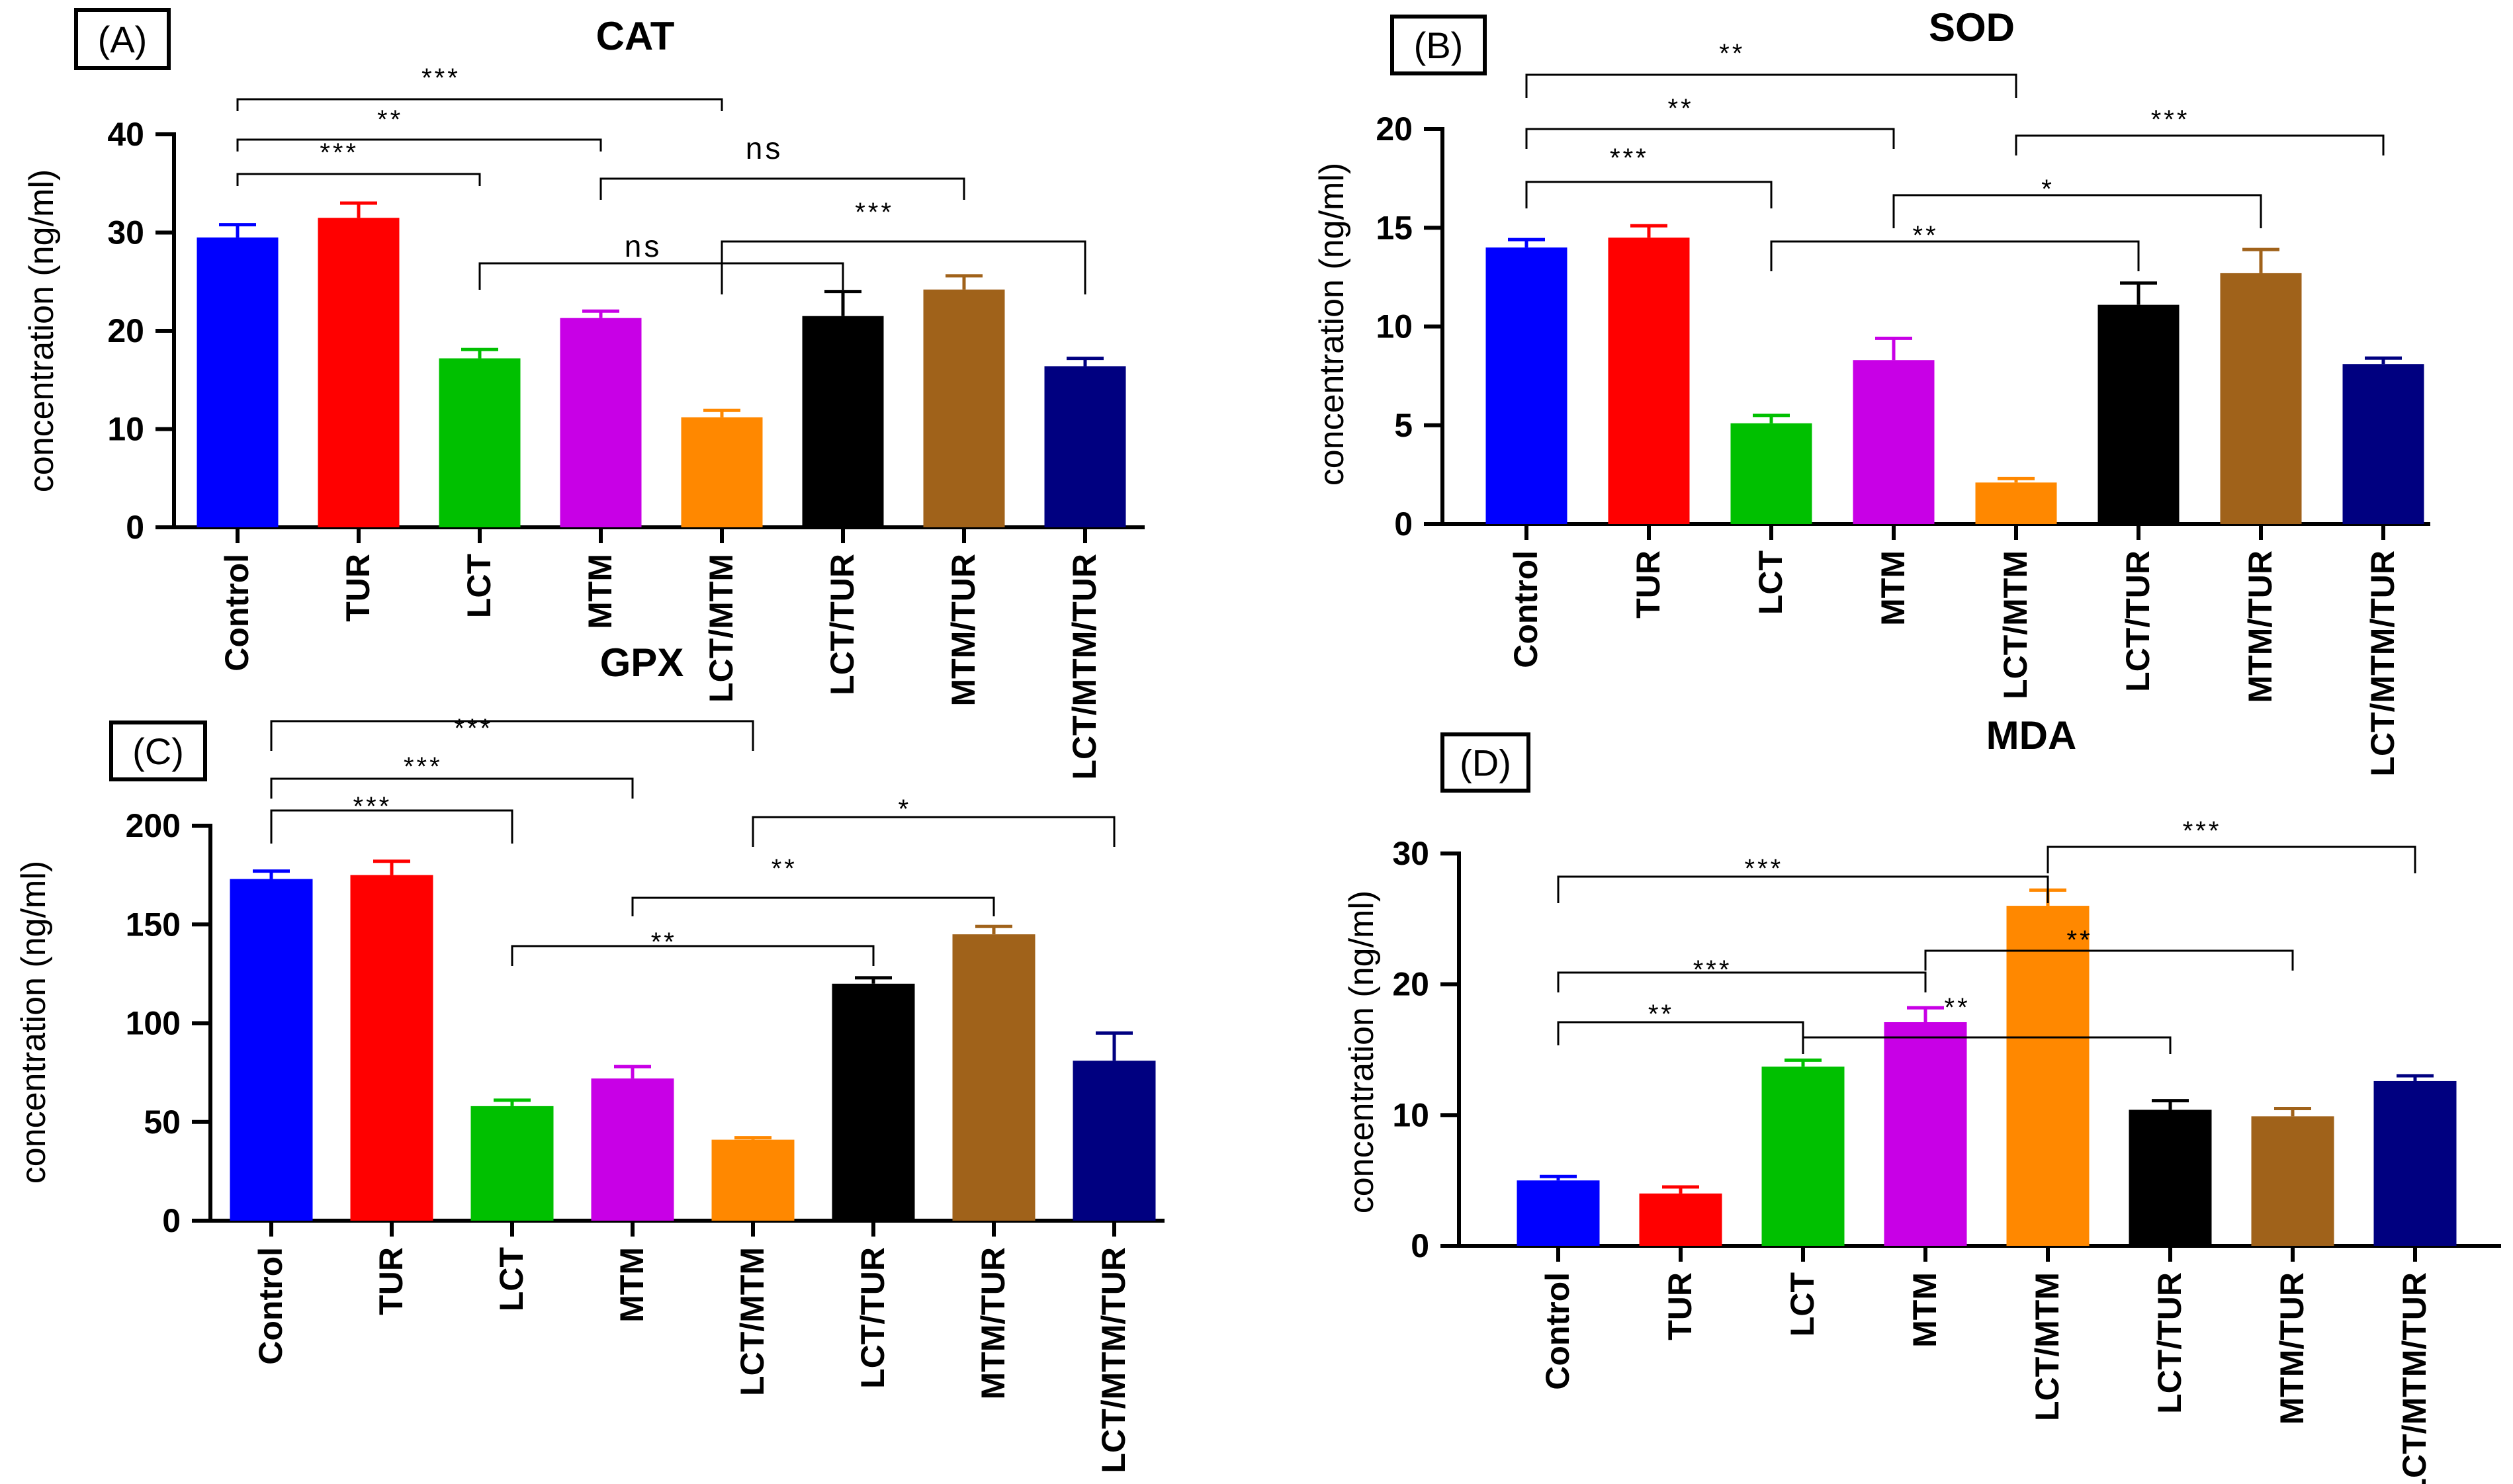  Describe the element at coordinates (635, 36) in the screenshot. I see `chart-title: CAT` at that location.